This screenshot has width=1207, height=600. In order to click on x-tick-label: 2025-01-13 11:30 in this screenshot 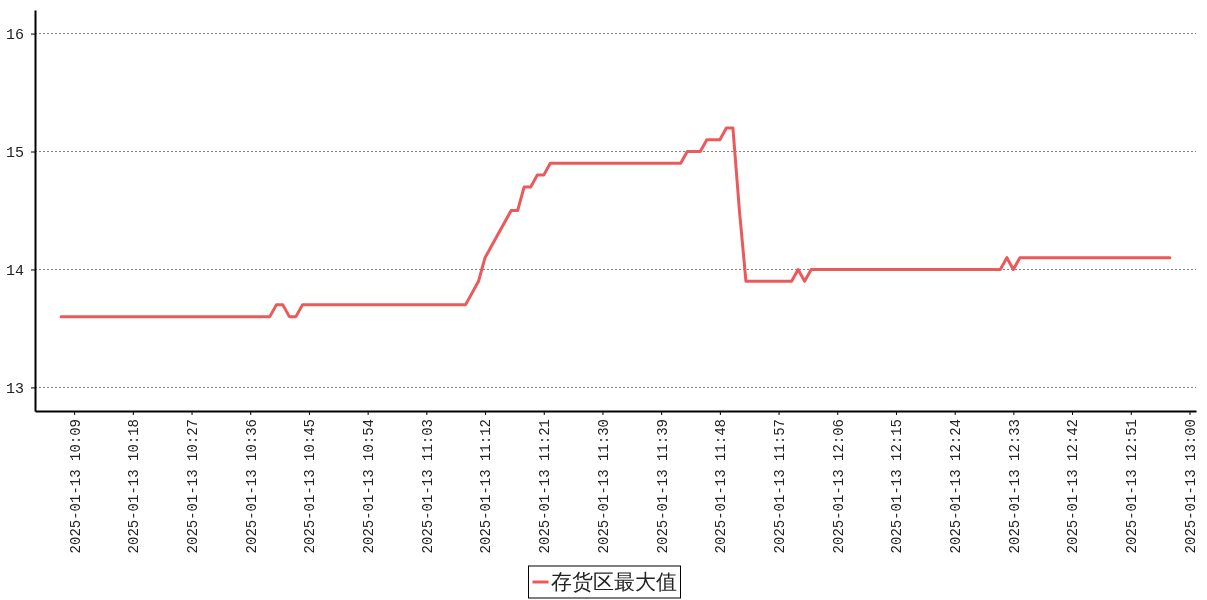, I will do `click(603, 486)`.